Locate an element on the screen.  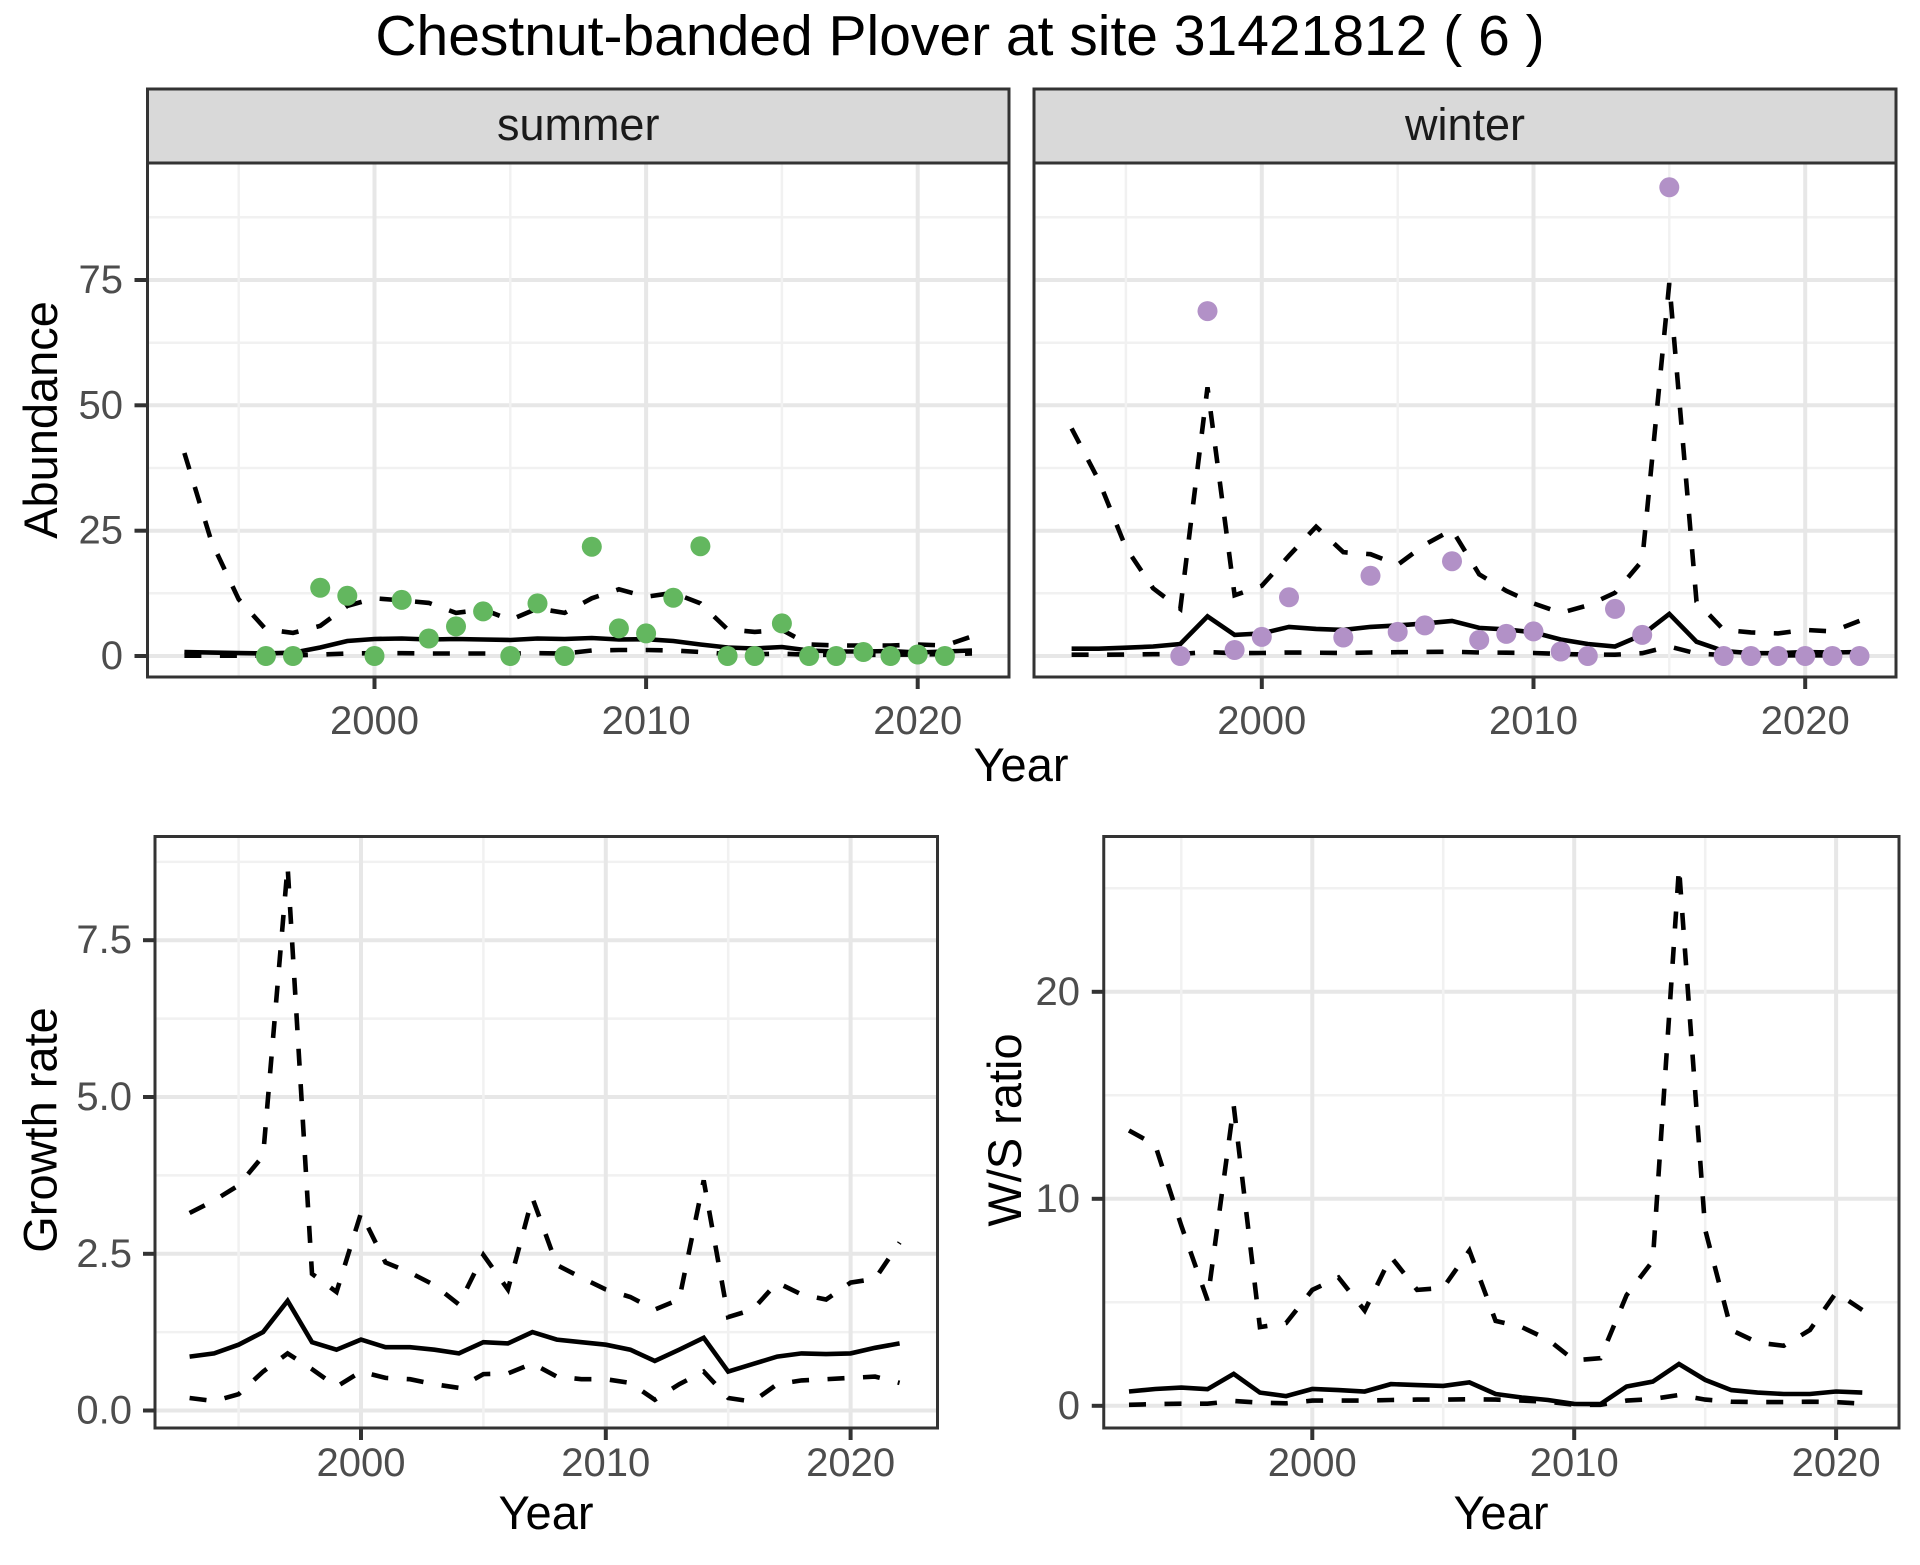
svg-text: 5.0 is located at coordinates (104, 1097).